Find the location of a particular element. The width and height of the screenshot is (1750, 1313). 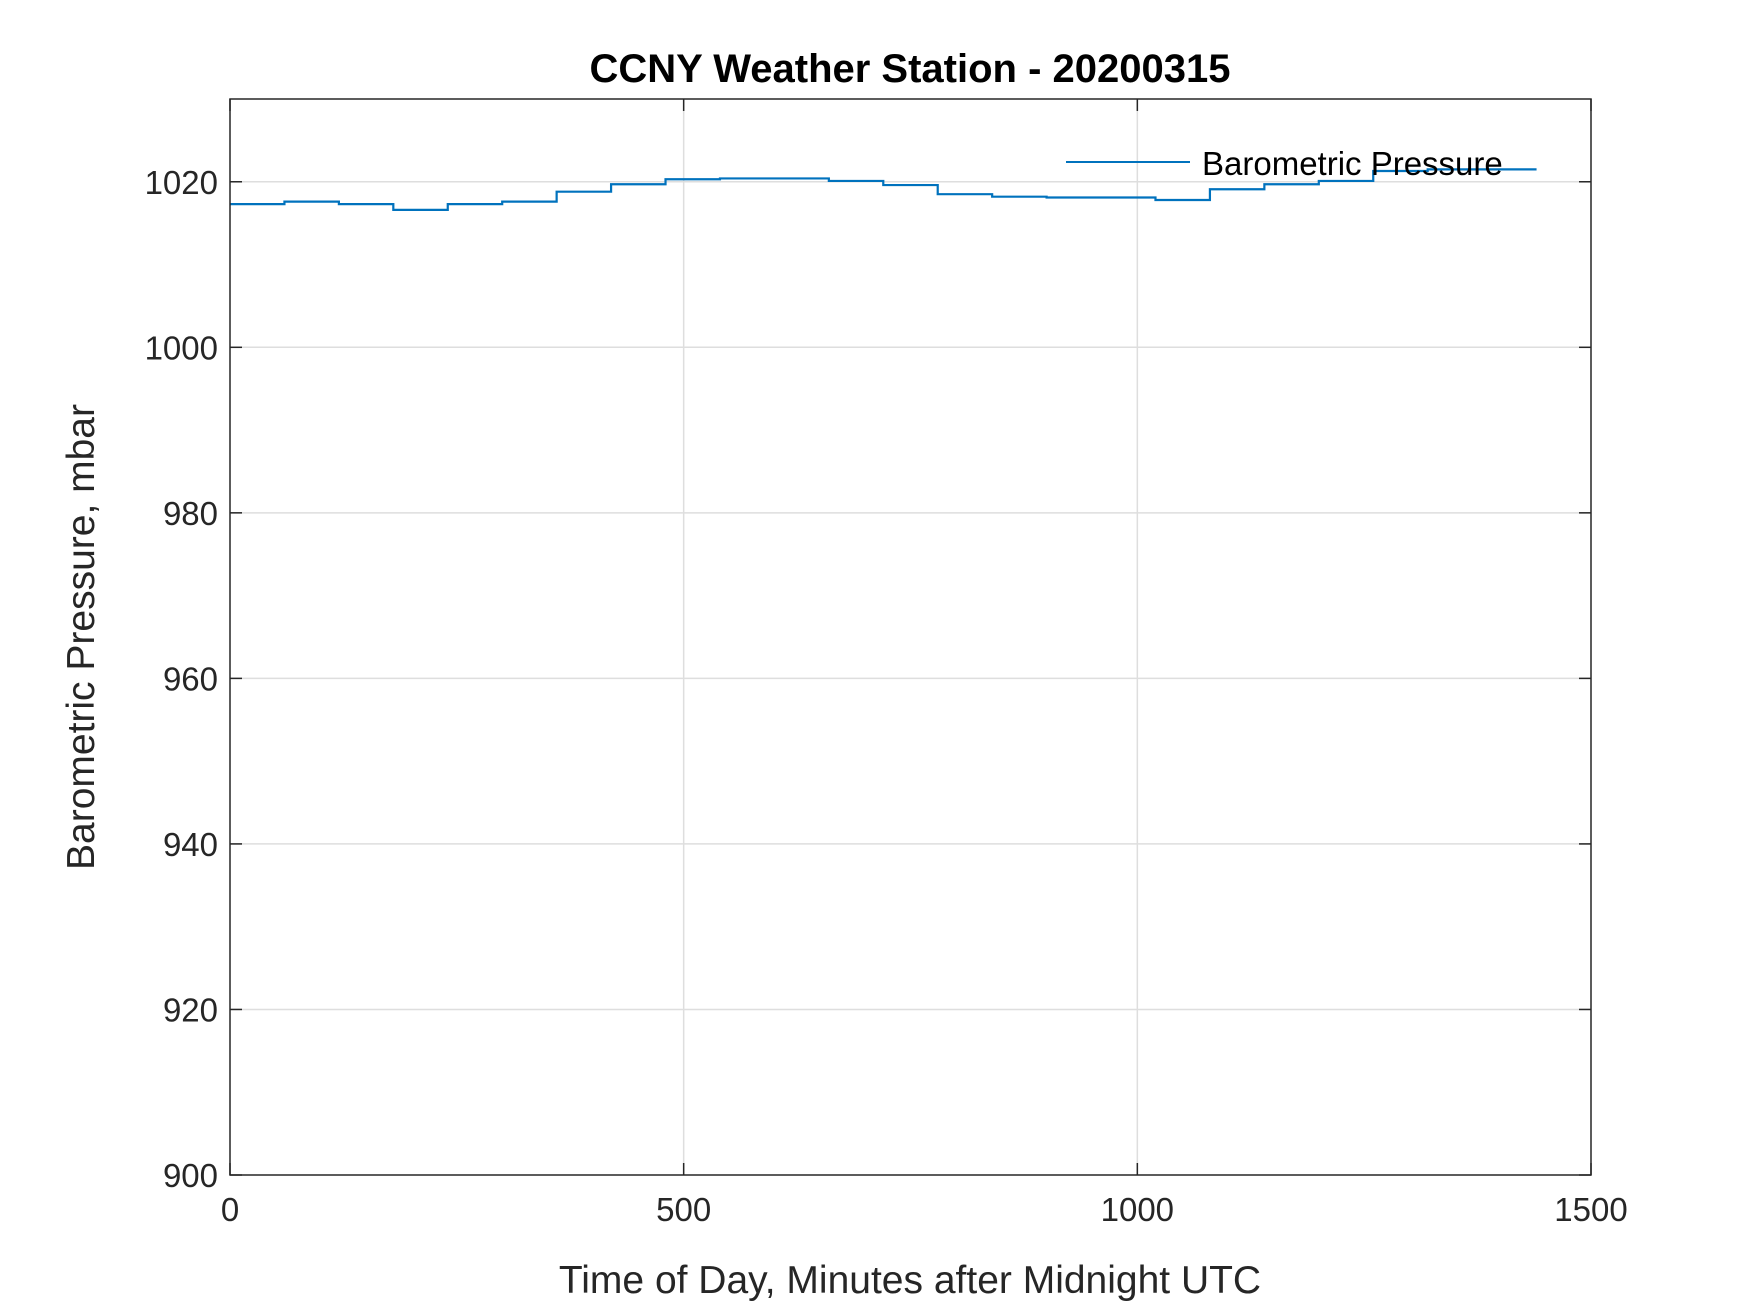

y-tick-label: 1000 is located at coordinates (181, 347).